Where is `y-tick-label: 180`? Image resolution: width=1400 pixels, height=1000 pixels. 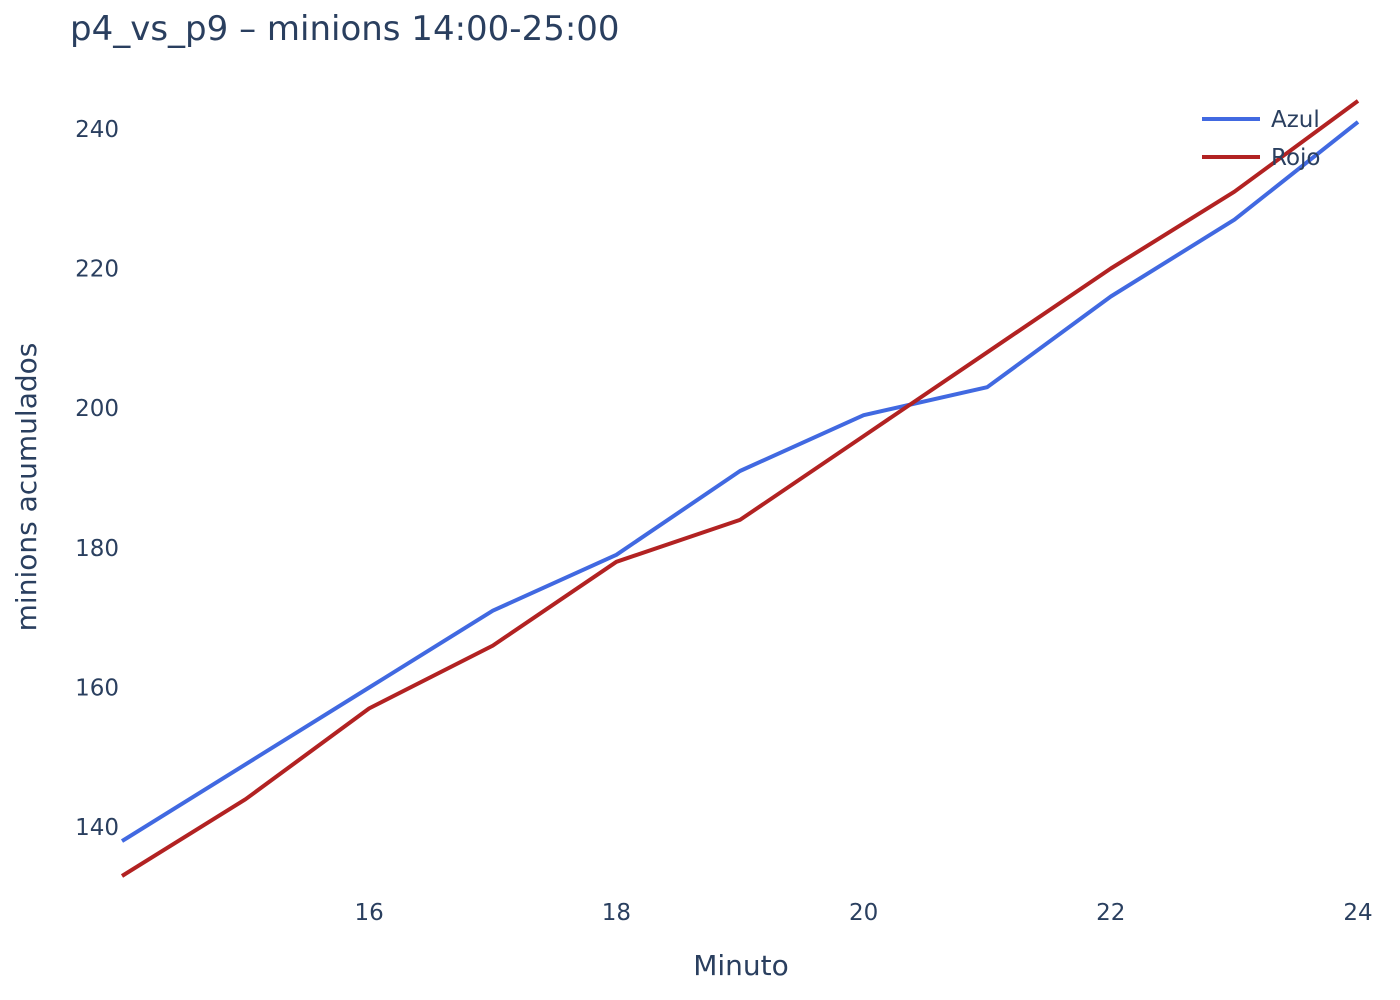 y-tick-label: 180 is located at coordinates (97, 549).